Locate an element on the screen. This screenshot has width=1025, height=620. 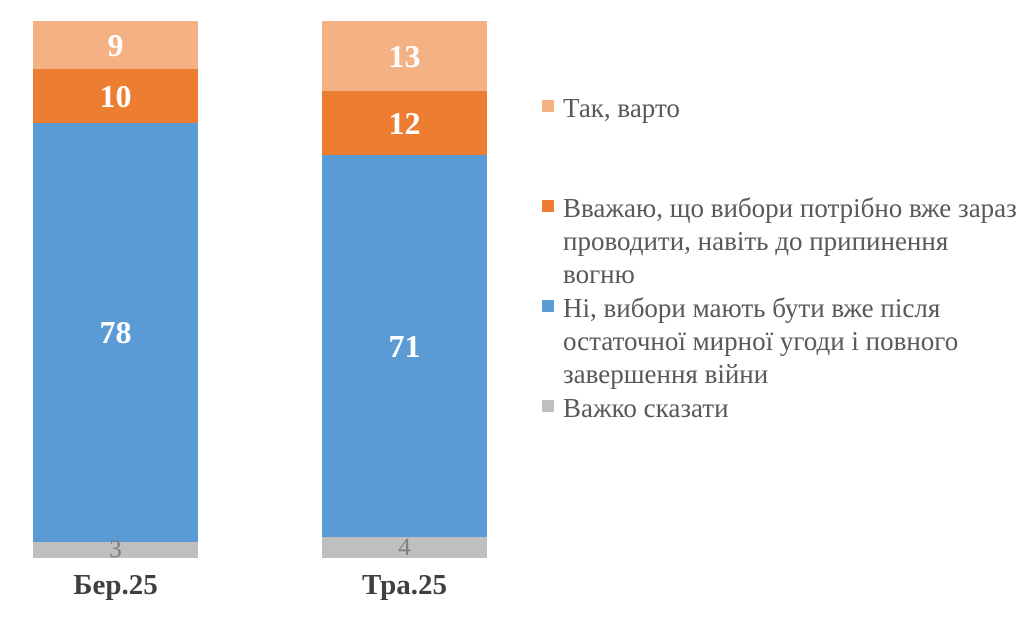
bar-segment: 10 is located at coordinates (115, 96).